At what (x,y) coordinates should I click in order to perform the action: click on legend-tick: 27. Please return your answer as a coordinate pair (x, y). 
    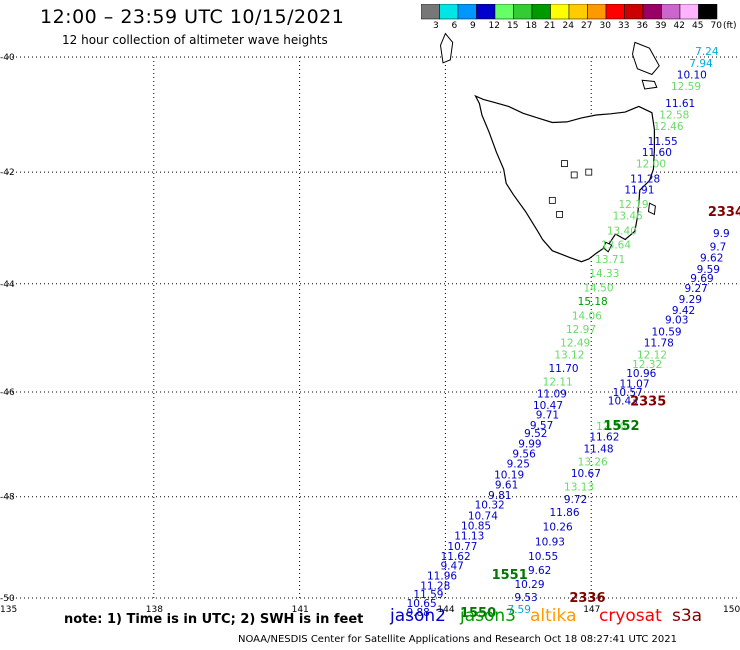
    Looking at the image, I should click on (587, 26).